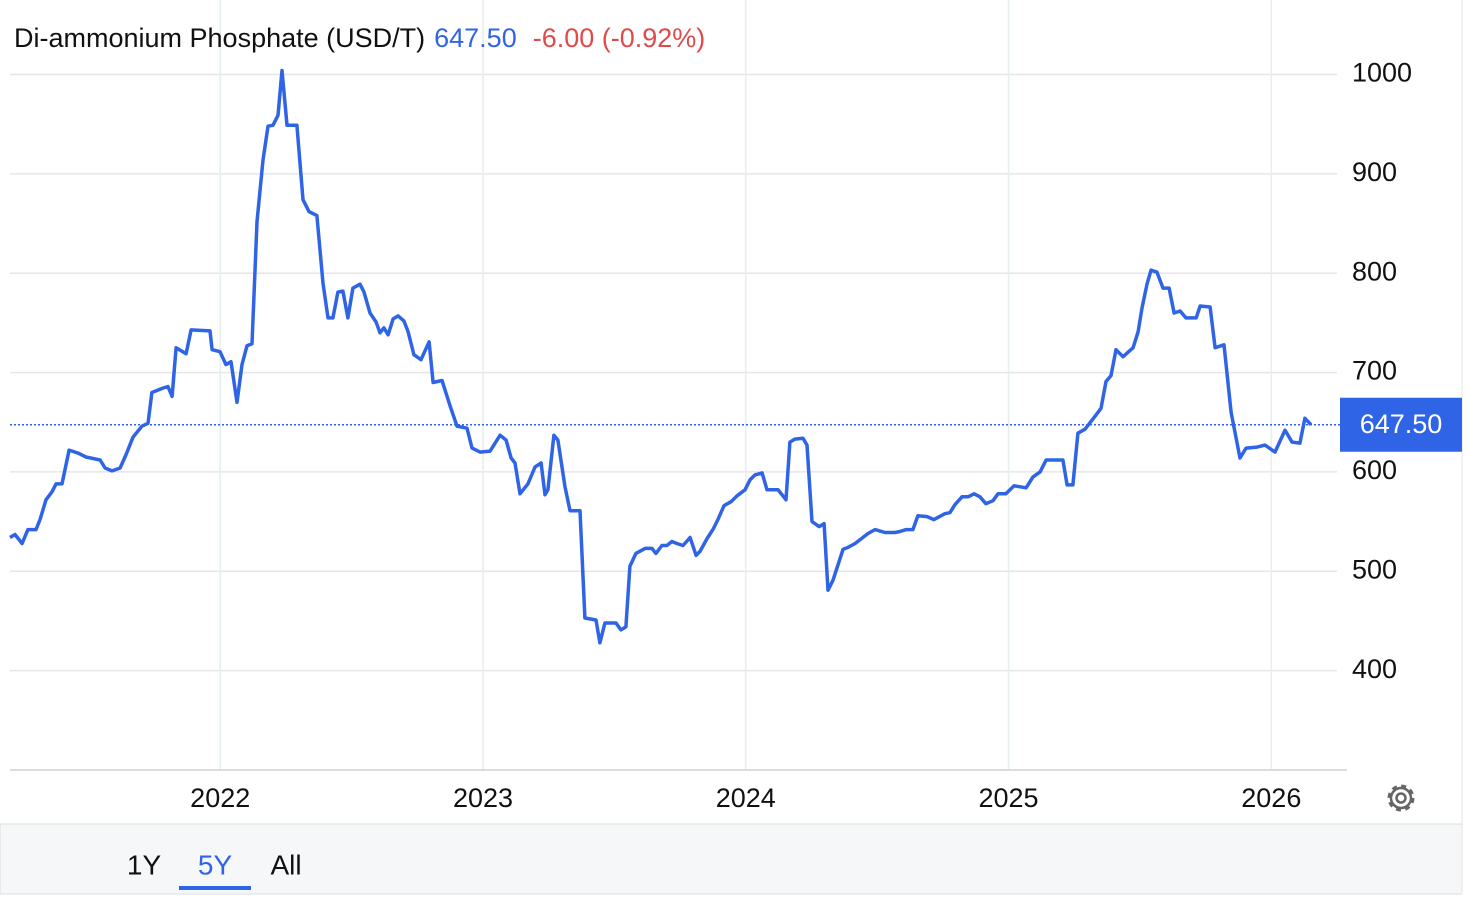  Describe the element at coordinates (1374, 669) in the screenshot. I see `y-tick-label: 400` at that location.